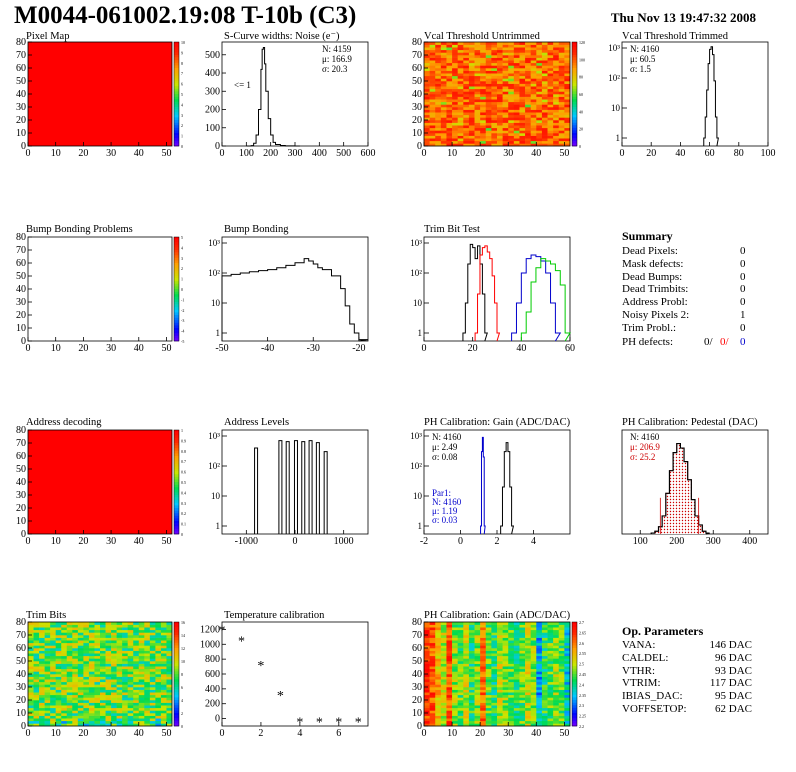  What do you see at coordinates (216, 303) in the screenshot?
I see `y-tick-label: 10` at bounding box center [216, 303].